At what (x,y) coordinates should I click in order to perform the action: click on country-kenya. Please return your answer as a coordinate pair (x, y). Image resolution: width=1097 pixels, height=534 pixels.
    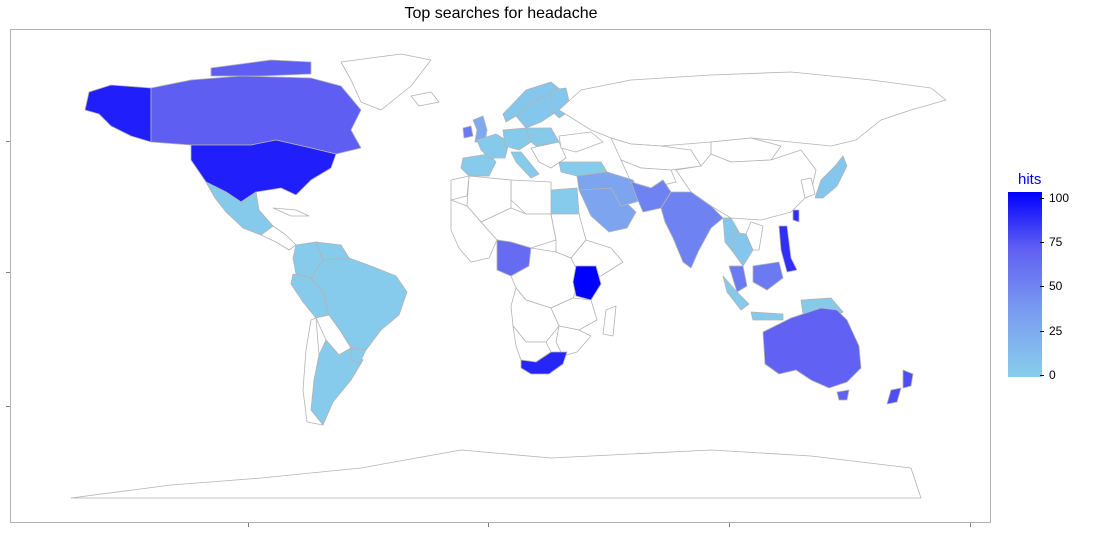
    Looking at the image, I should click on (587, 283).